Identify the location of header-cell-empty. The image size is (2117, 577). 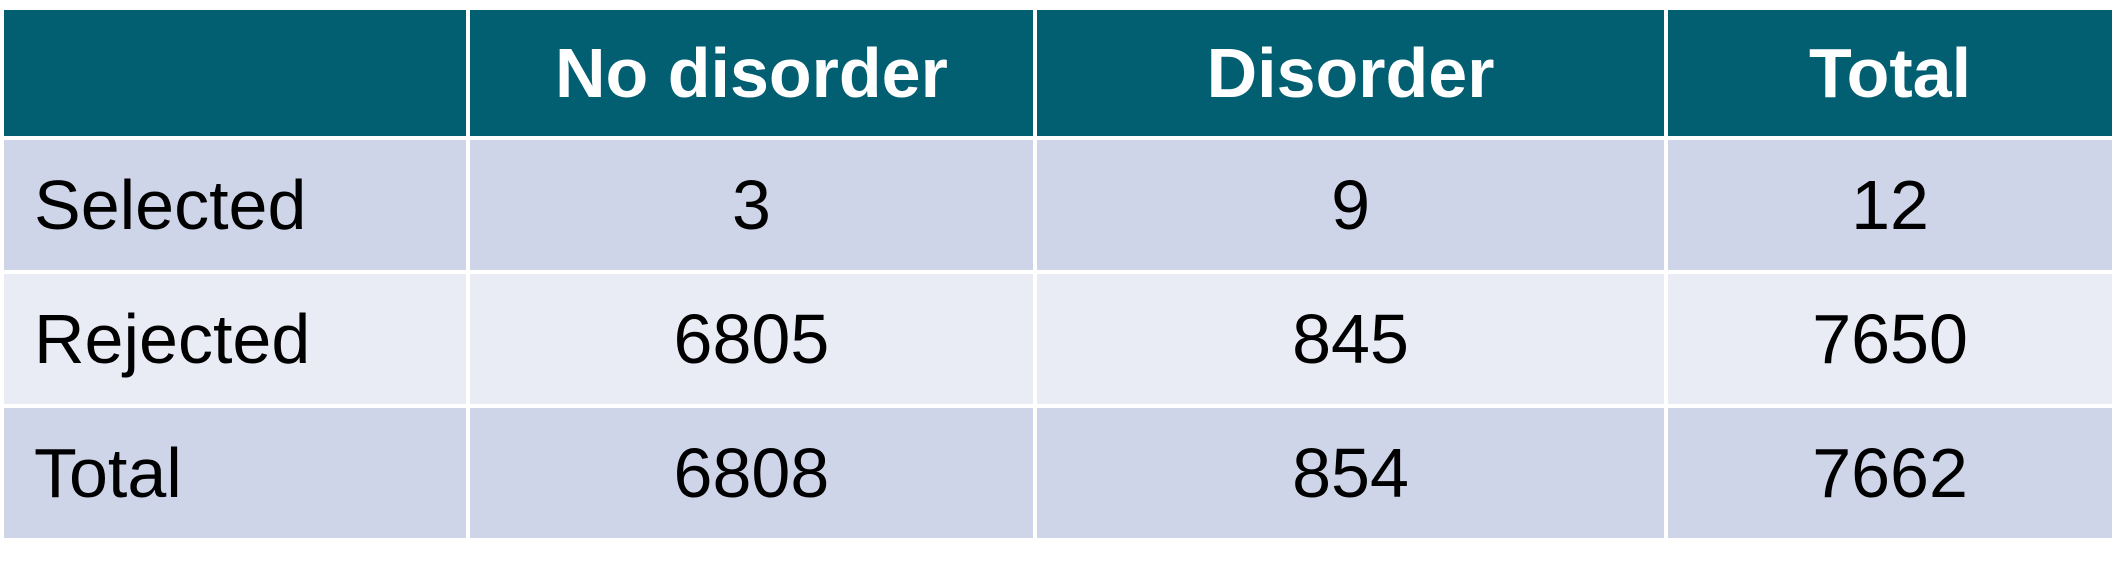
(235, 73).